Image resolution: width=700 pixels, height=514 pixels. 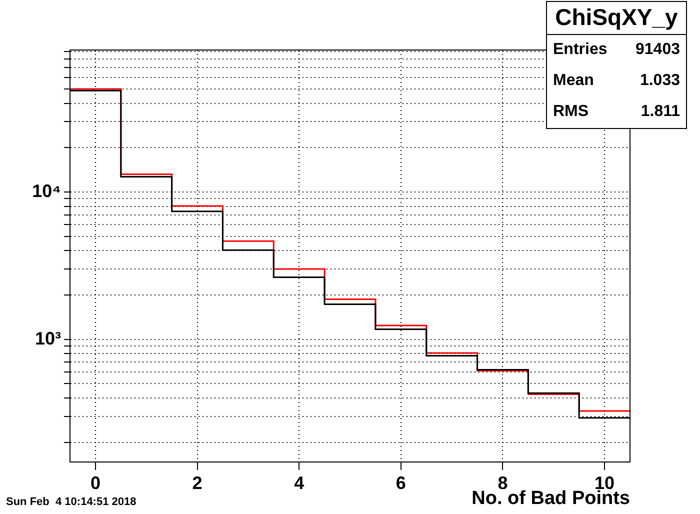 I want to click on annotation: RMS, so click(x=571, y=112).